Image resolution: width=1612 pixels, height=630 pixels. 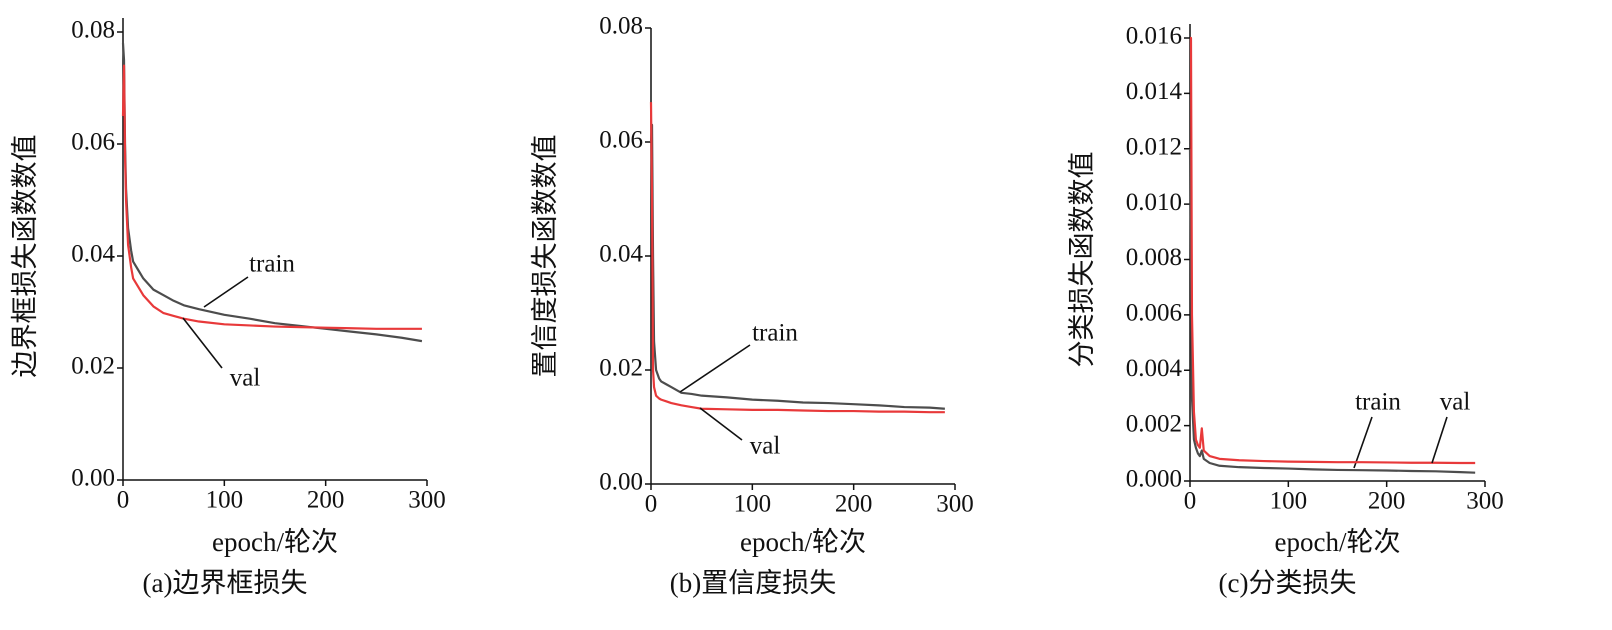 I want to click on y-axis-label: 边界框损失函数数值, so click(x=25, y=256).